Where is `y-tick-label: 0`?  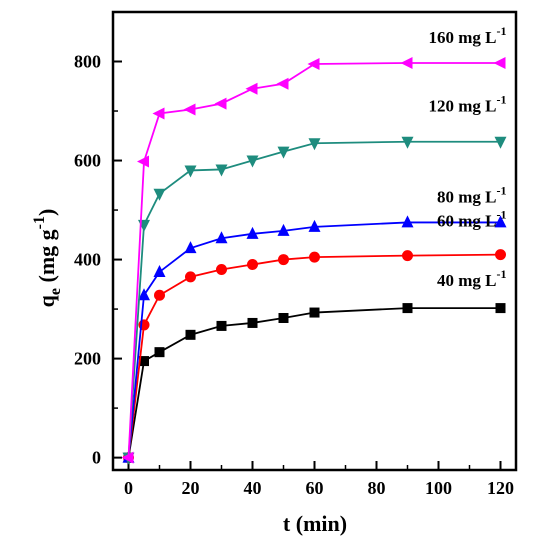 y-tick-label: 0 is located at coordinates (96, 458).